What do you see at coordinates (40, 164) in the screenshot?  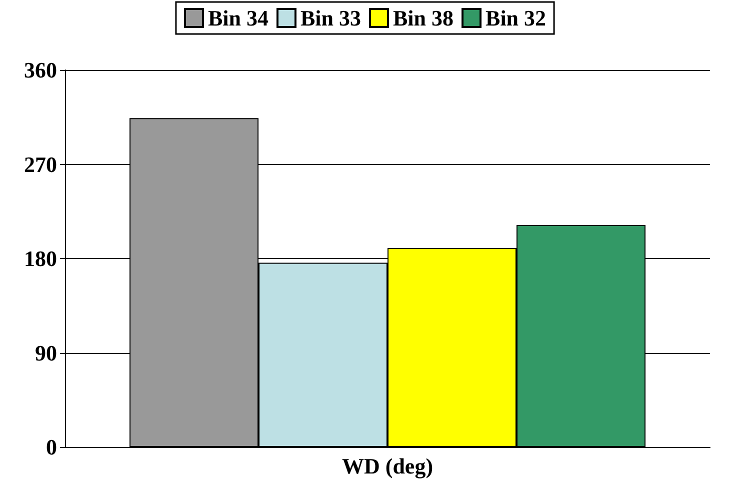 I see `y-tick-label: 270` at bounding box center [40, 164].